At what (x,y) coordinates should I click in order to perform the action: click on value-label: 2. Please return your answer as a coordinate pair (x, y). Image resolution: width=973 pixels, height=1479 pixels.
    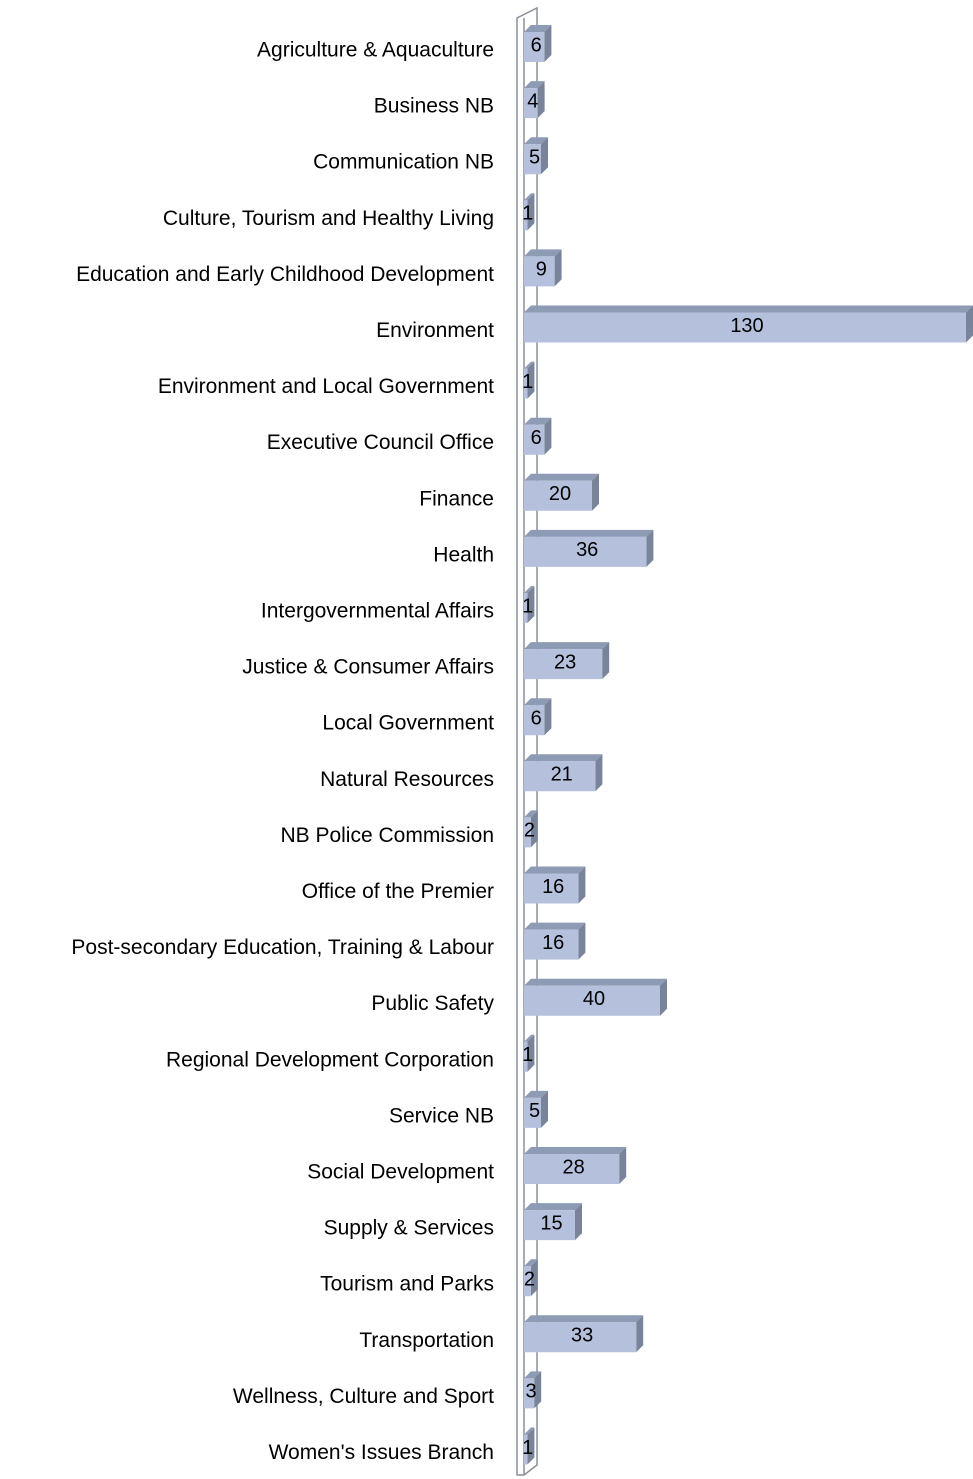
    Looking at the image, I should click on (529, 1279).